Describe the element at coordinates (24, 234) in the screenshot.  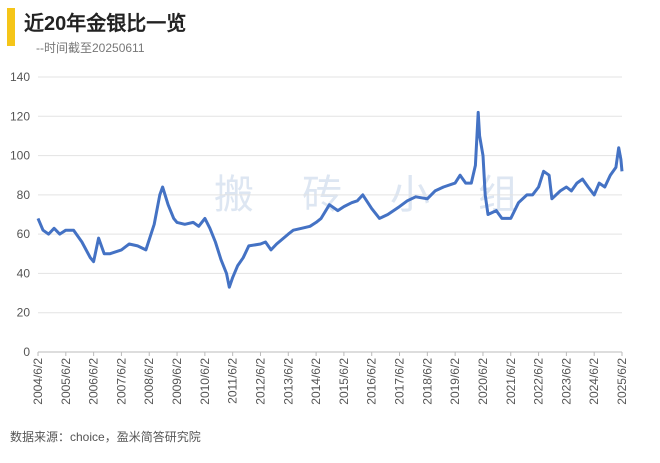
I see `y-tick-label: 60` at that location.